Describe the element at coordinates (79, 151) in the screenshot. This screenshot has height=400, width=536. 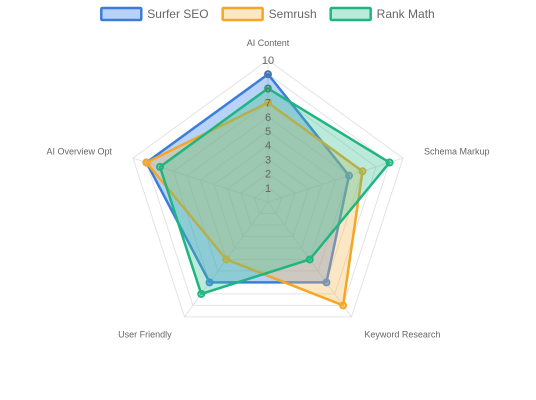
I see `axis-label: AI Overview Opt` at that location.